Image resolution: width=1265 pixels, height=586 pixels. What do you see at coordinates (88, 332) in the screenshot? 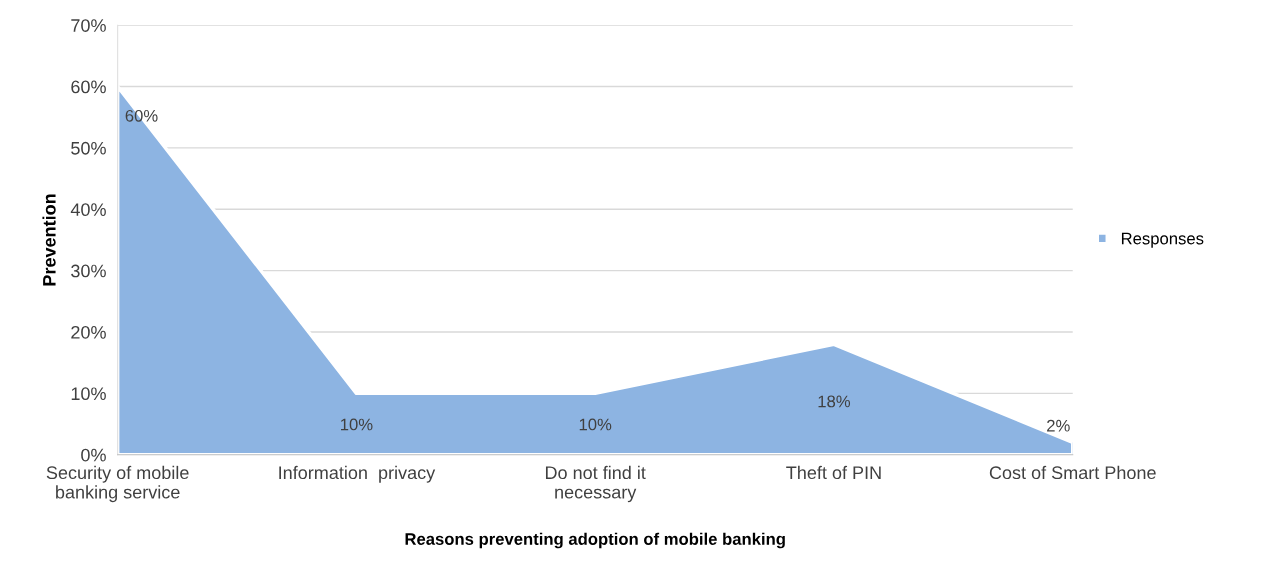
I see `y-tick-label: 20%` at bounding box center [88, 332].